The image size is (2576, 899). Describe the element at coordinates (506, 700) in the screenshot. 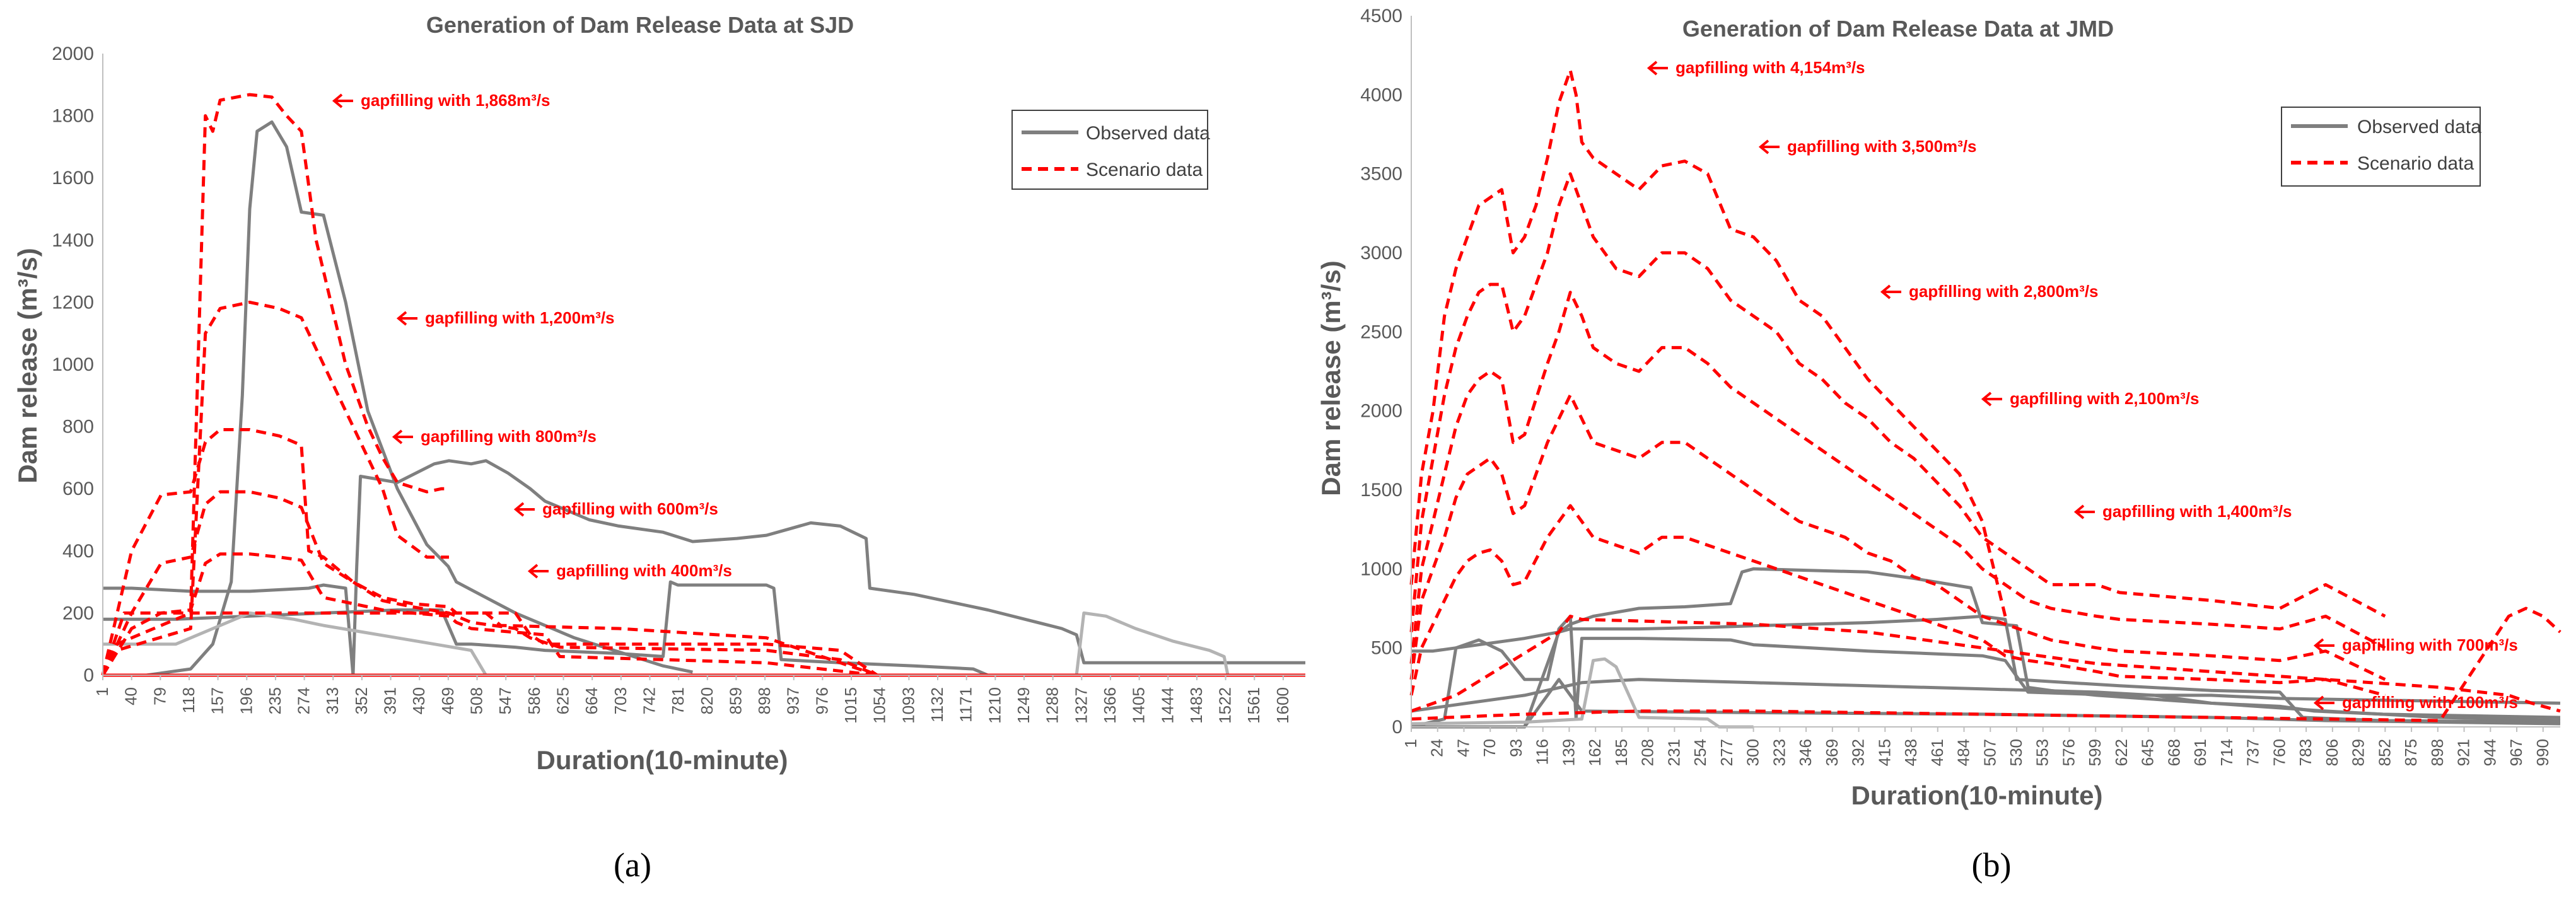

I see `x-tick-label: 547` at that location.